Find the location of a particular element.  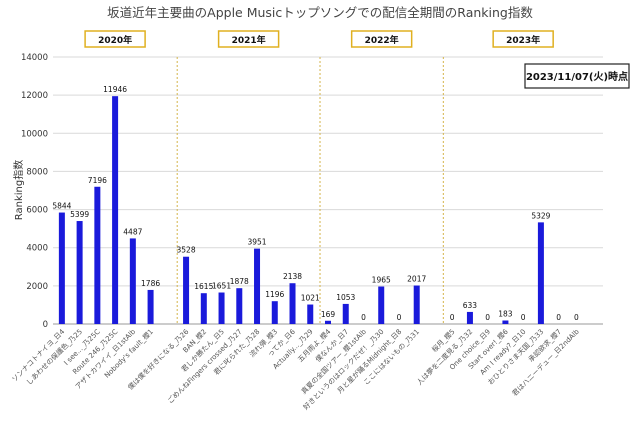

y-tick-label: 6000 is located at coordinates (37, 211).